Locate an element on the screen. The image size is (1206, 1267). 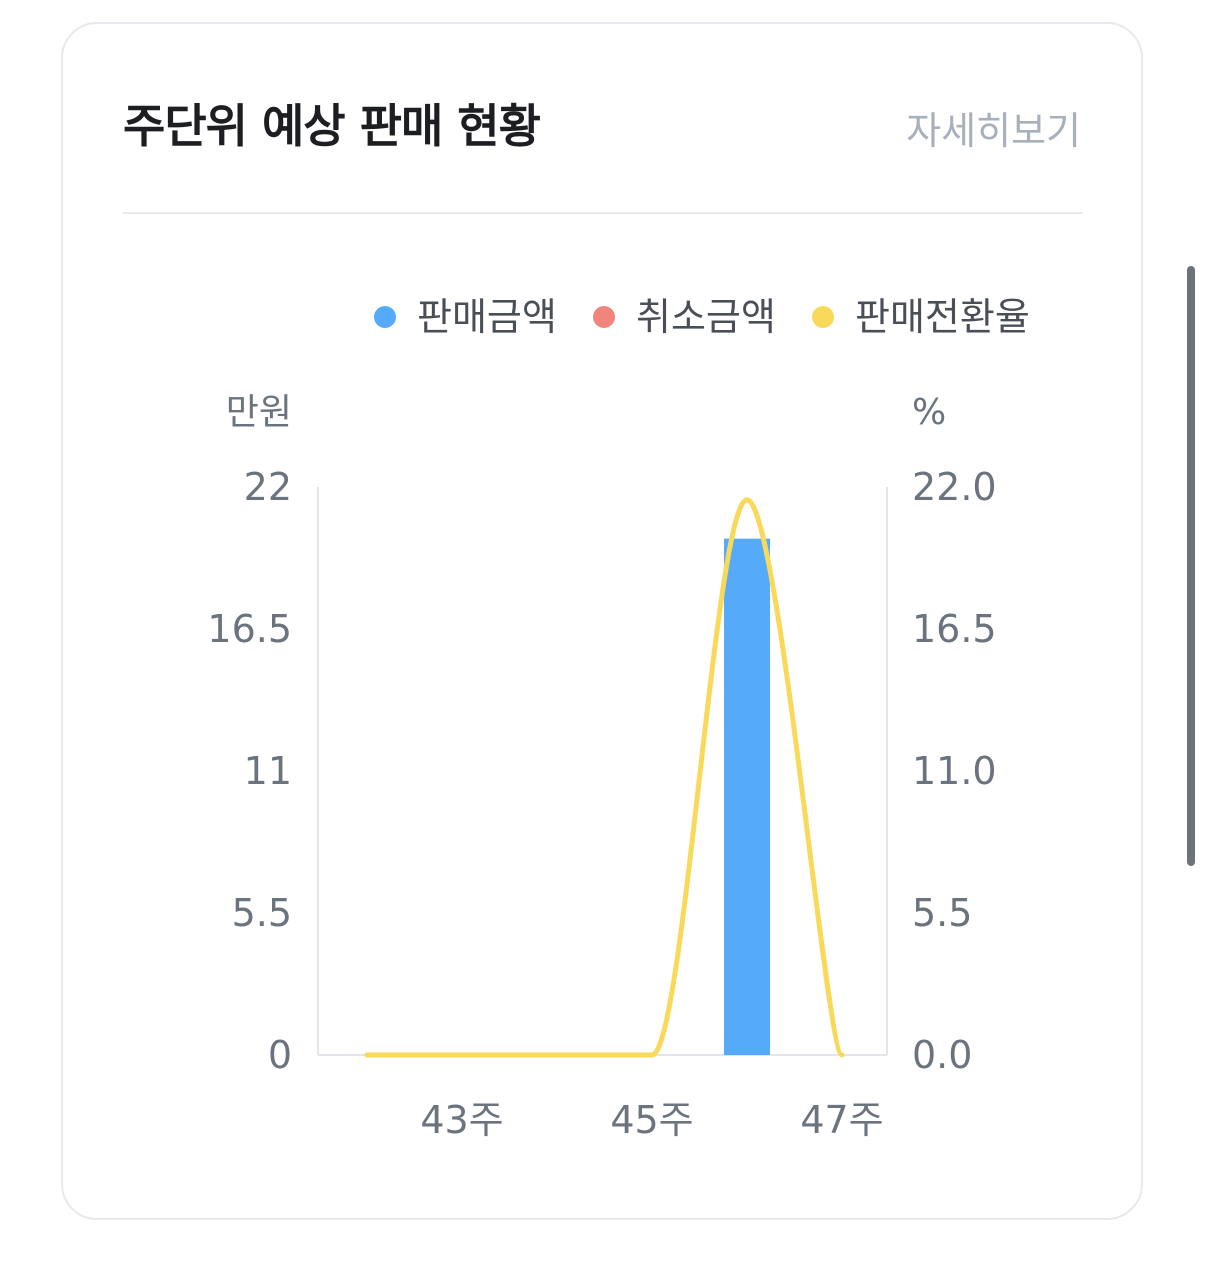
card-title: 주단위 예상 판매 현황 is located at coordinates (332, 126).